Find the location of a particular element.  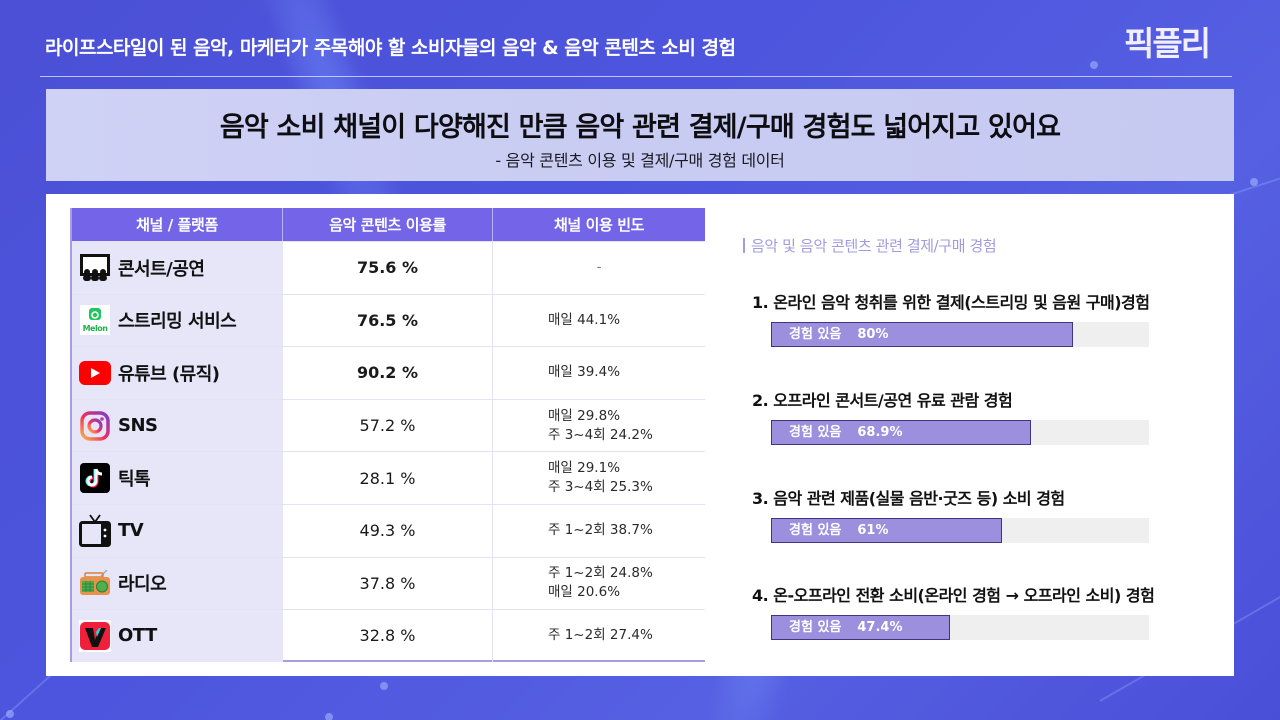

experience-value: 47.4% is located at coordinates (880, 627).